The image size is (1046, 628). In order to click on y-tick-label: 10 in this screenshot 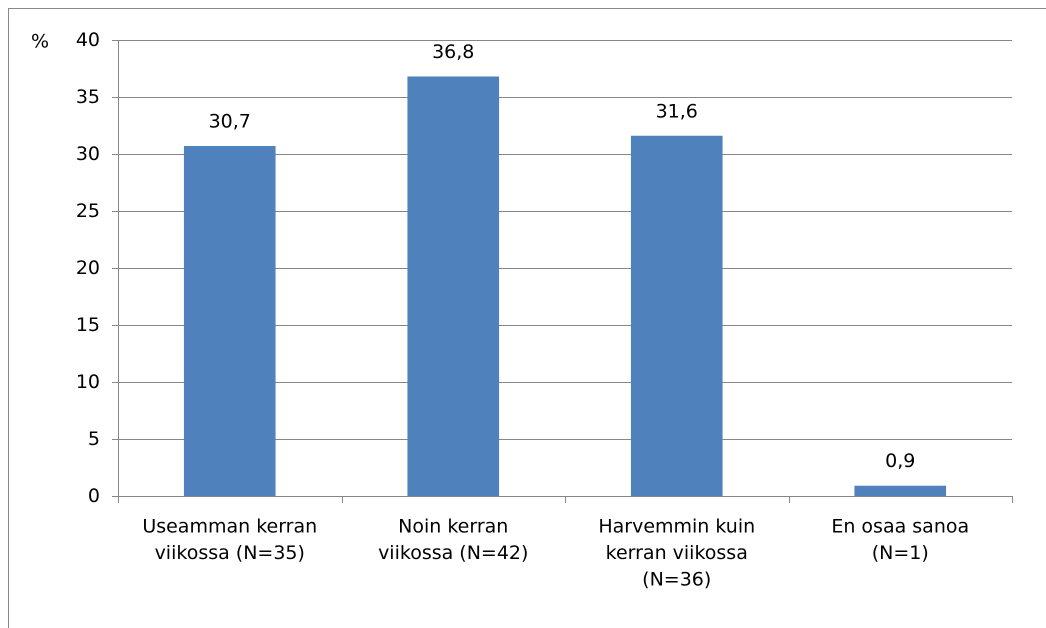, I will do `click(88, 382)`.